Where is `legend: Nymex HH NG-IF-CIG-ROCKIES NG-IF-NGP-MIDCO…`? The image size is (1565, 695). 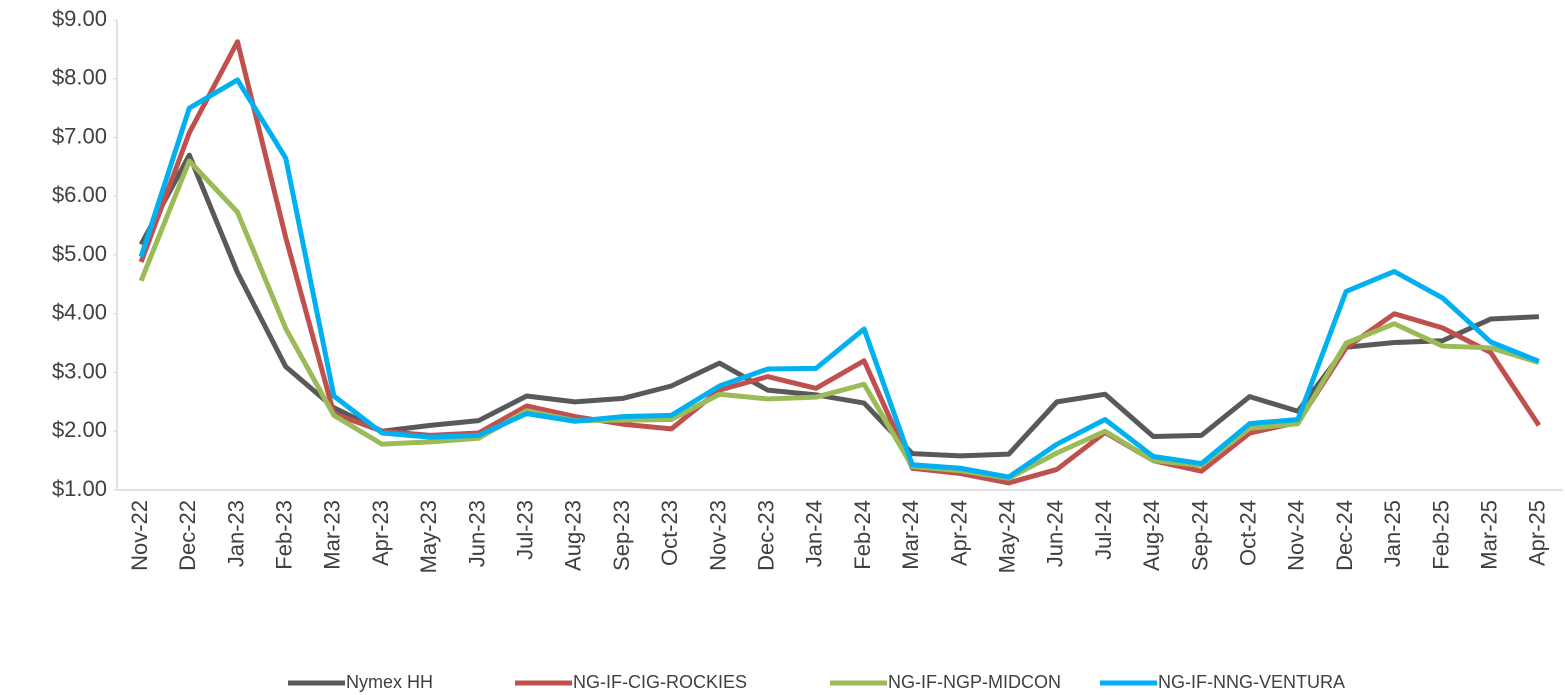
legend: Nymex HH NG-IF-CIG-ROCKIES NG-IF-NGP-MIDCO… is located at coordinates (816, 682).